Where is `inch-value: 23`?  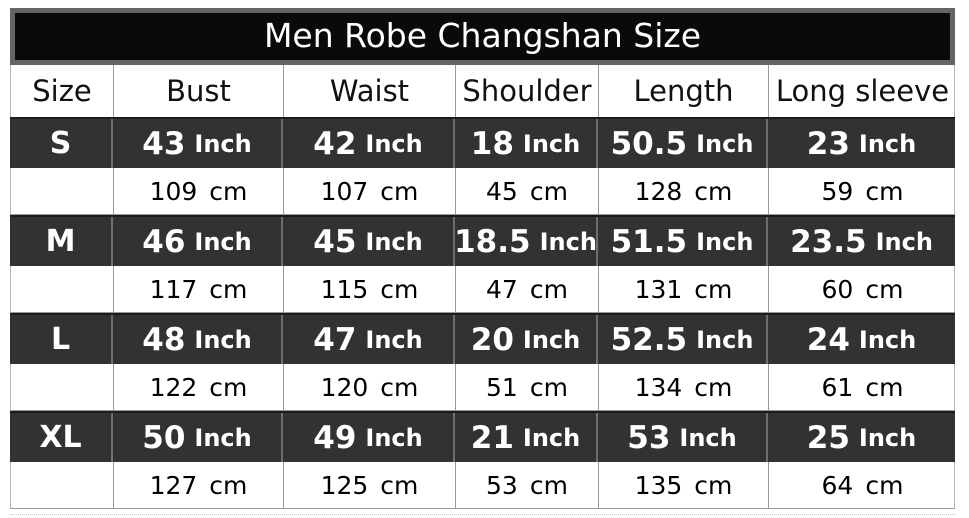
inch-value: 23 is located at coordinates (828, 143).